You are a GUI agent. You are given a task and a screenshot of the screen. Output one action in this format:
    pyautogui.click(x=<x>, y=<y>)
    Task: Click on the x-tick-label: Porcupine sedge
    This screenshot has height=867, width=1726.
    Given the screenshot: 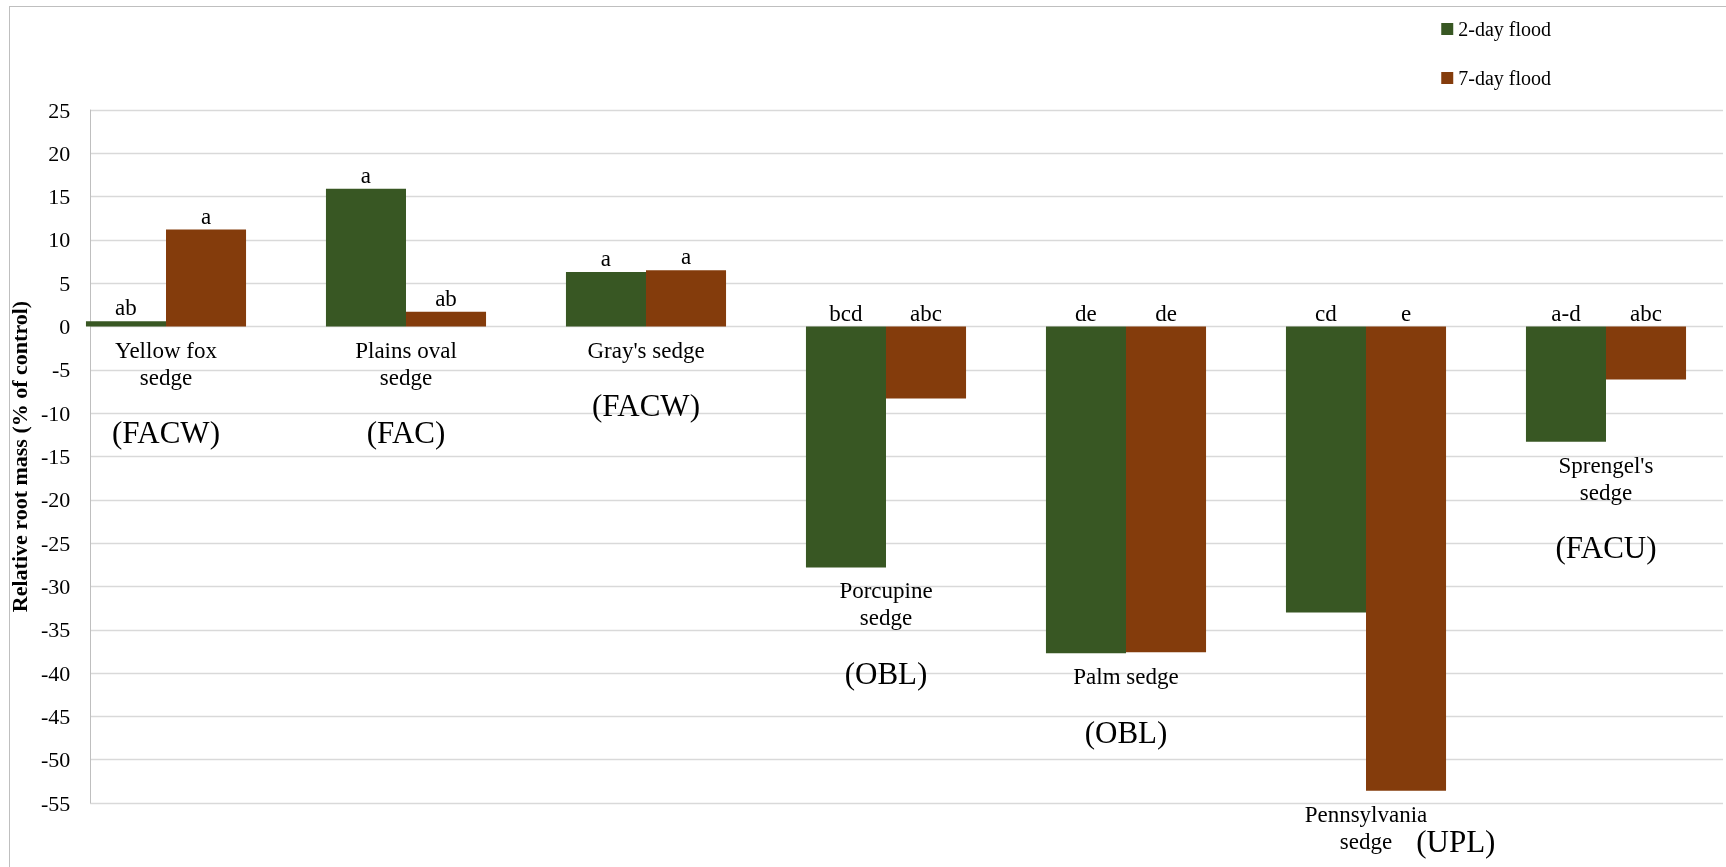 What is the action you would take?
    pyautogui.click(x=886, y=604)
    